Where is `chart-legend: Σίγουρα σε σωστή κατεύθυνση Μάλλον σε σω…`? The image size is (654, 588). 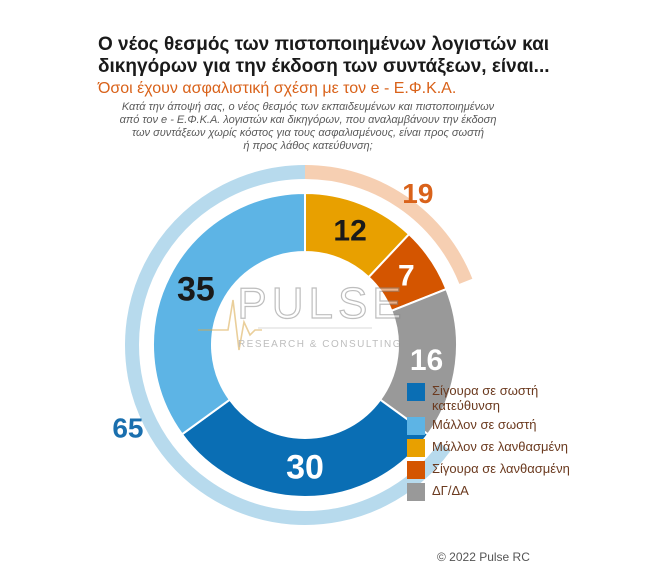 chart-legend: Σίγουρα σε σωστή κατεύθυνση Μάλλον σε σω… is located at coordinates (494, 444).